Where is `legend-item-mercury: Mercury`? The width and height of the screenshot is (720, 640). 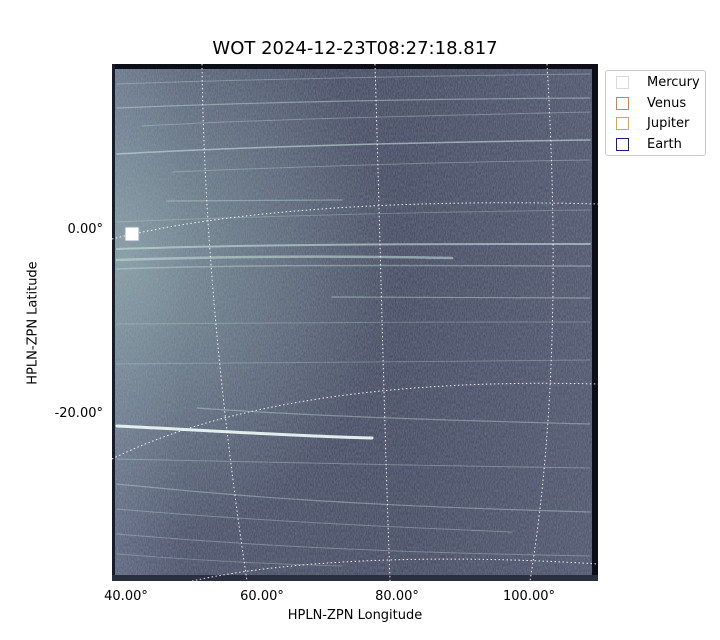
legend-item-mercury: Mercury is located at coordinates (658, 82).